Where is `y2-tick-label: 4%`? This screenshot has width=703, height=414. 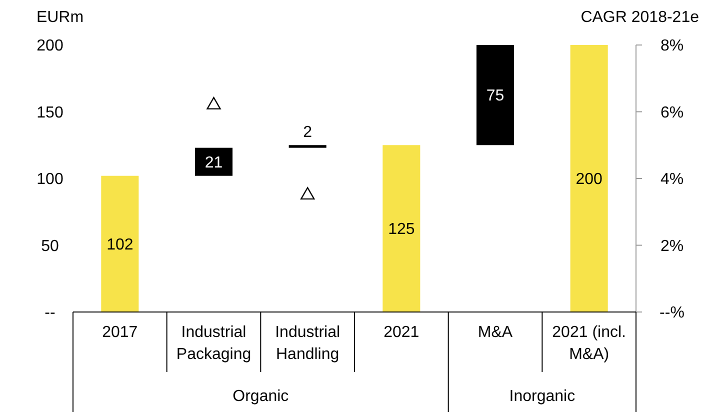
y2-tick-label: 4% is located at coordinates (672, 179).